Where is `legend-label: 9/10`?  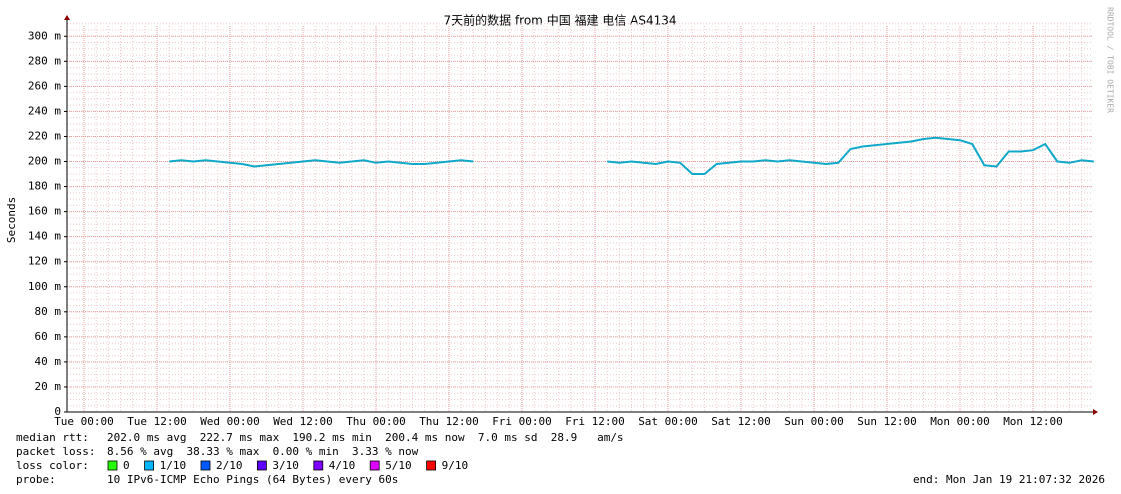
legend-label: 9/10 is located at coordinates (455, 465).